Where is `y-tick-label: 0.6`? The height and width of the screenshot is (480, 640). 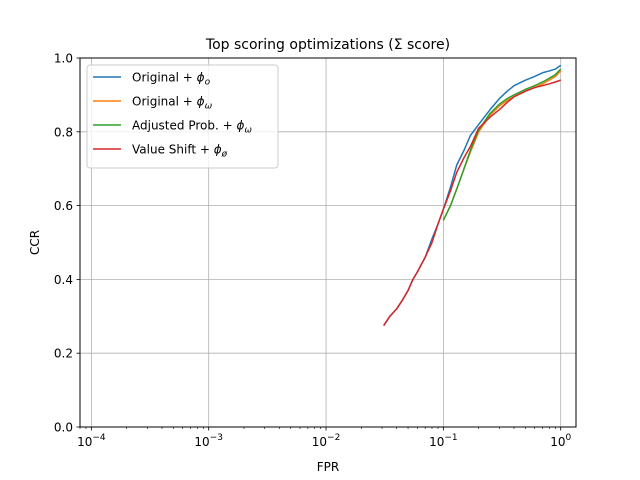
y-tick-label: 0.6 is located at coordinates (63, 206).